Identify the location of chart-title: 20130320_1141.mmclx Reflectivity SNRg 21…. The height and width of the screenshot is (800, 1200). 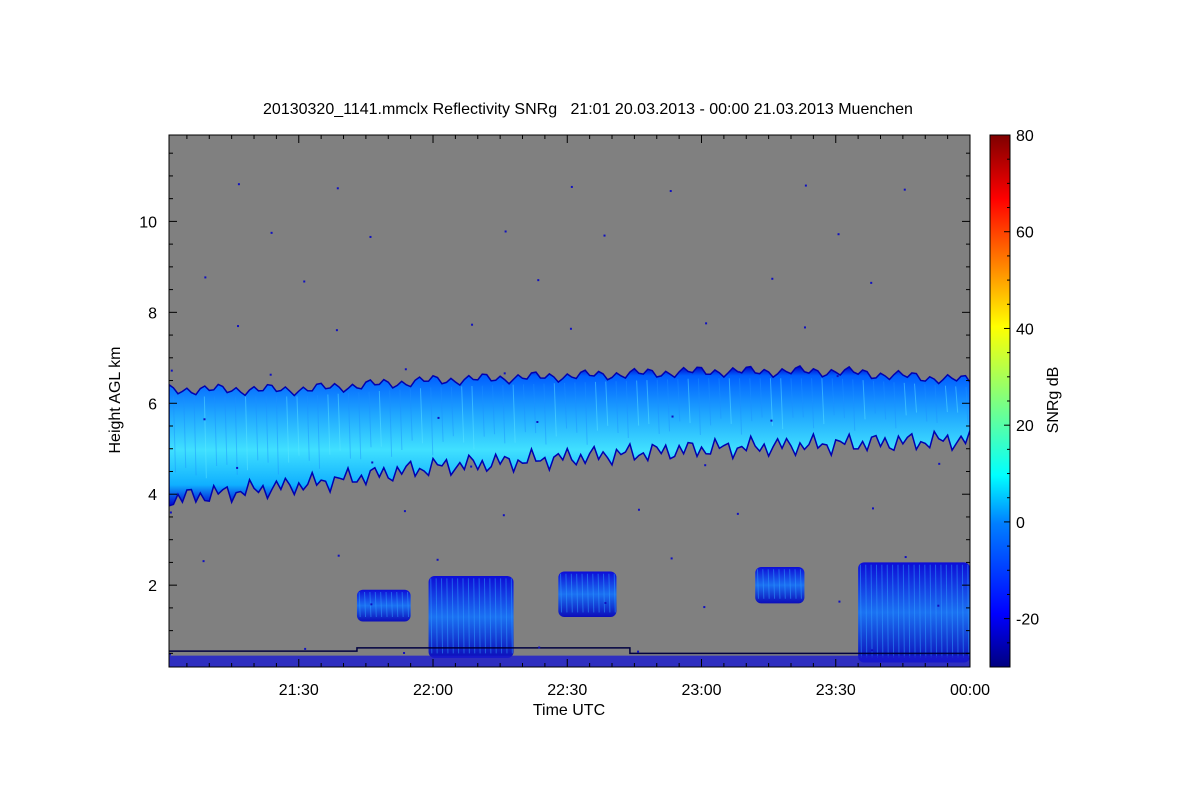
(588, 109).